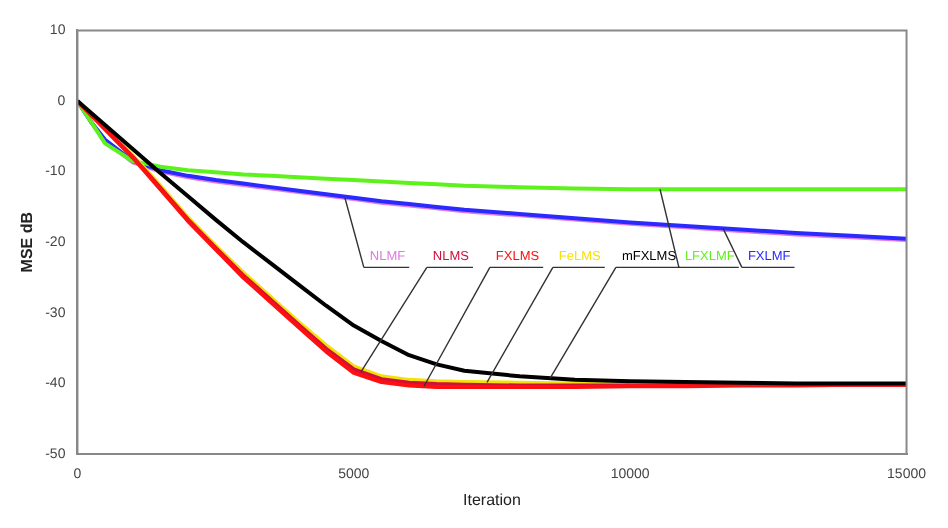  Describe the element at coordinates (27, 242) in the screenshot. I see `y-axis-title: MSE dB` at that location.